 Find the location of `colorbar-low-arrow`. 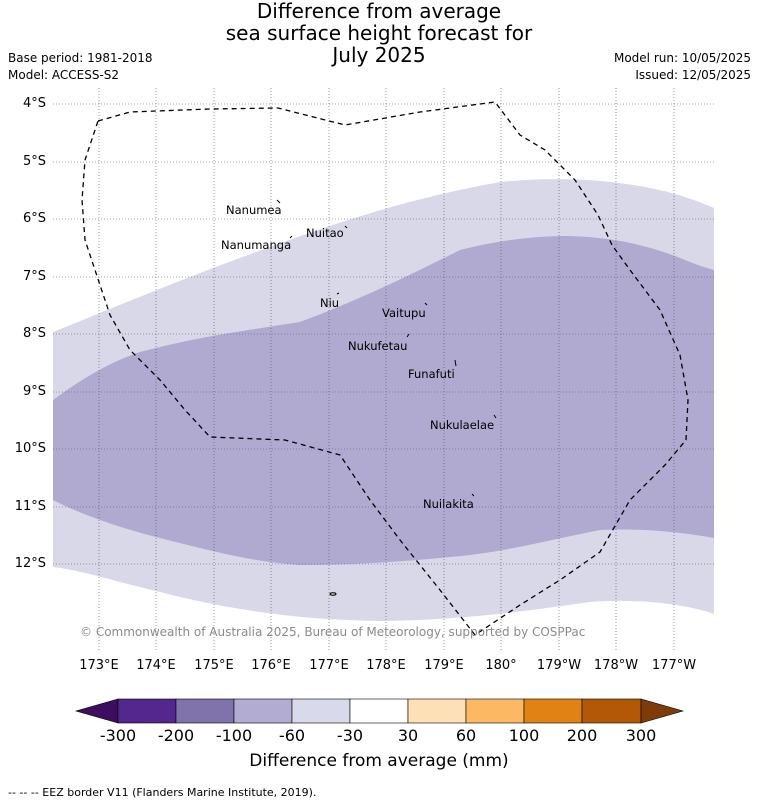

colorbar-low-arrow is located at coordinates (96, 711).